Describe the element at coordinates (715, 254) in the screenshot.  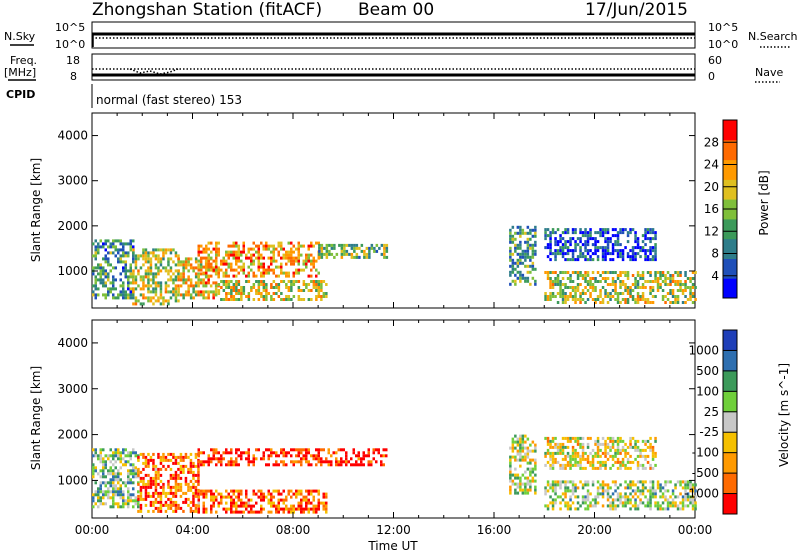
I see `colorbar-tick-label: 8` at that location.